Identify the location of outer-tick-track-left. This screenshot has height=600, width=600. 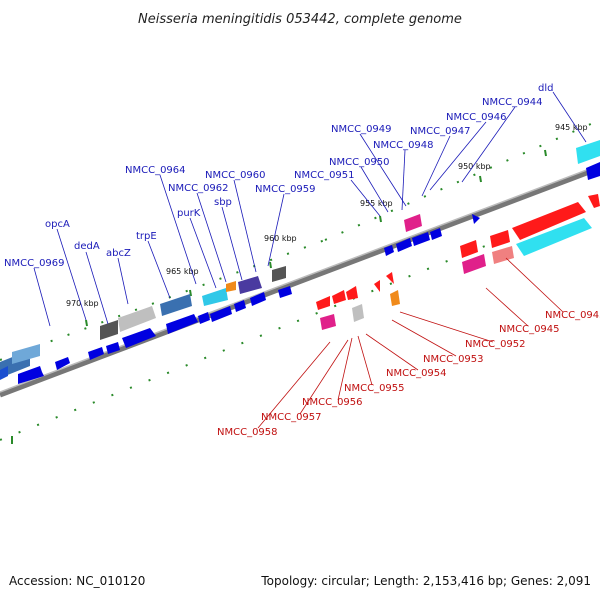
(163, 300).